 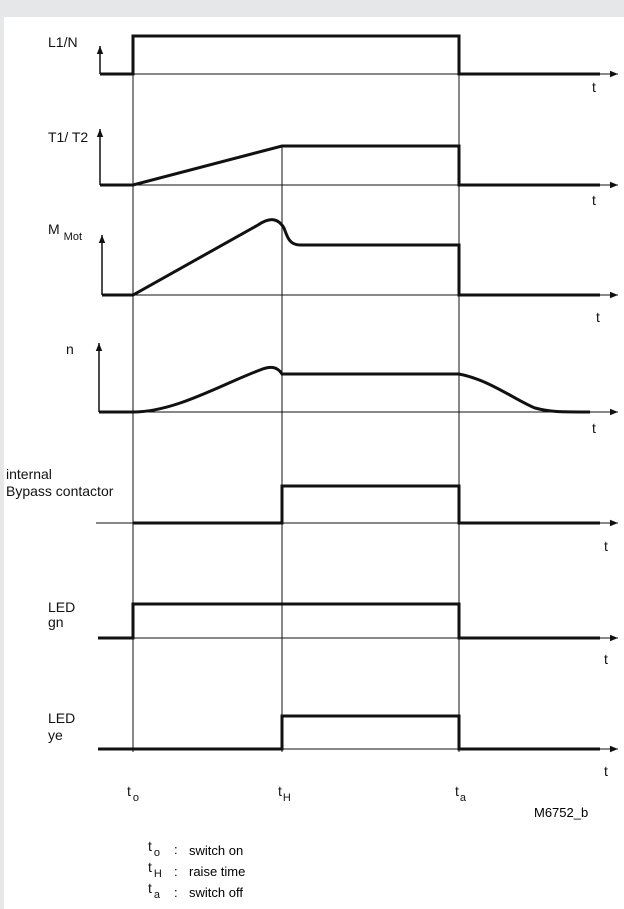 What do you see at coordinates (157, 895) in the screenshot?
I see `legend-symbol-sub: a` at bounding box center [157, 895].